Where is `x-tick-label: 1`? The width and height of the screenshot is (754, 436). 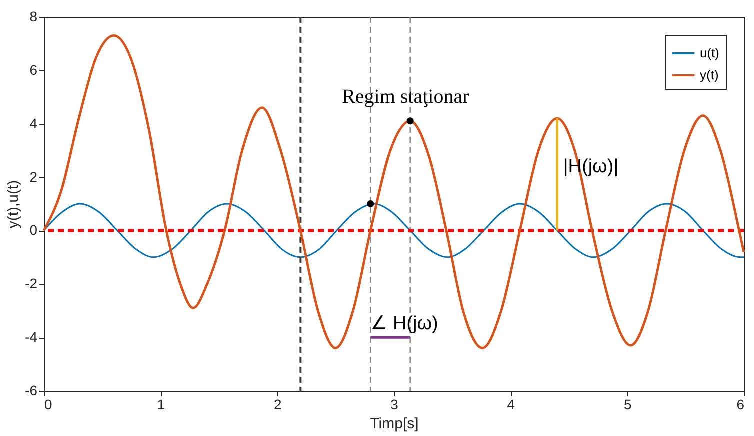 x-tick-label: 1 is located at coordinates (161, 404).